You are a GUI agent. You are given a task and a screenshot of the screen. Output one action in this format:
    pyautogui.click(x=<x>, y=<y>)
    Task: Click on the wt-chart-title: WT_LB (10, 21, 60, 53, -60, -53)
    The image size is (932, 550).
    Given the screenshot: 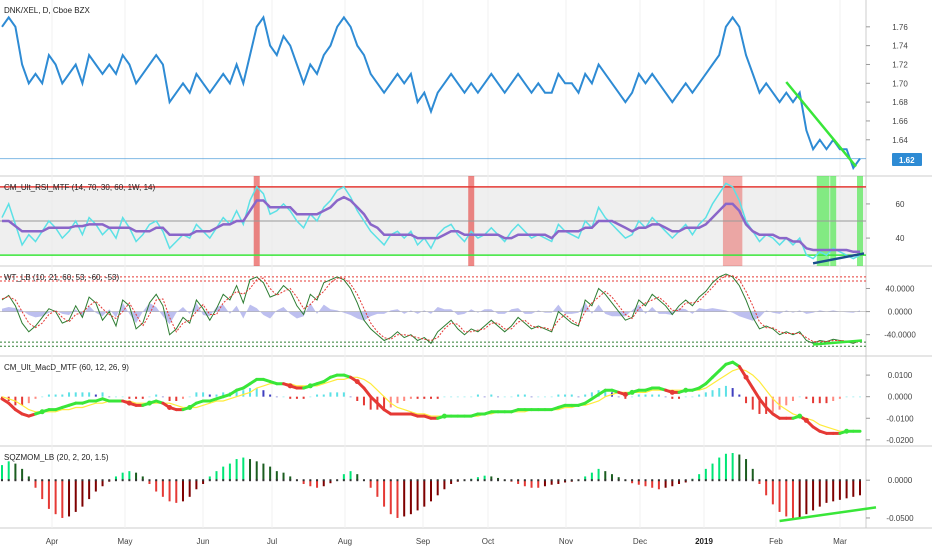 What is the action you would take?
    pyautogui.click(x=62, y=277)
    